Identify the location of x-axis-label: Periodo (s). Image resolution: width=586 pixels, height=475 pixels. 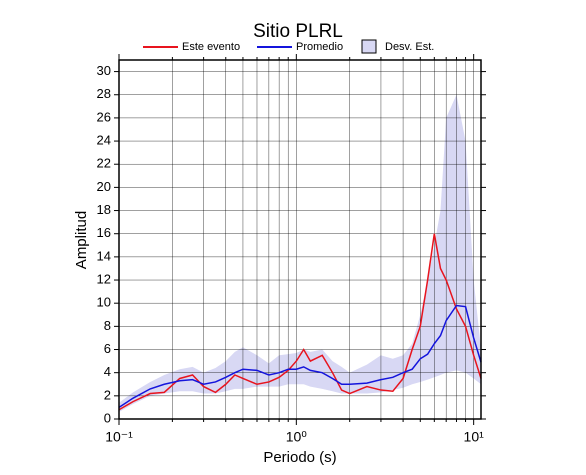
(299, 457).